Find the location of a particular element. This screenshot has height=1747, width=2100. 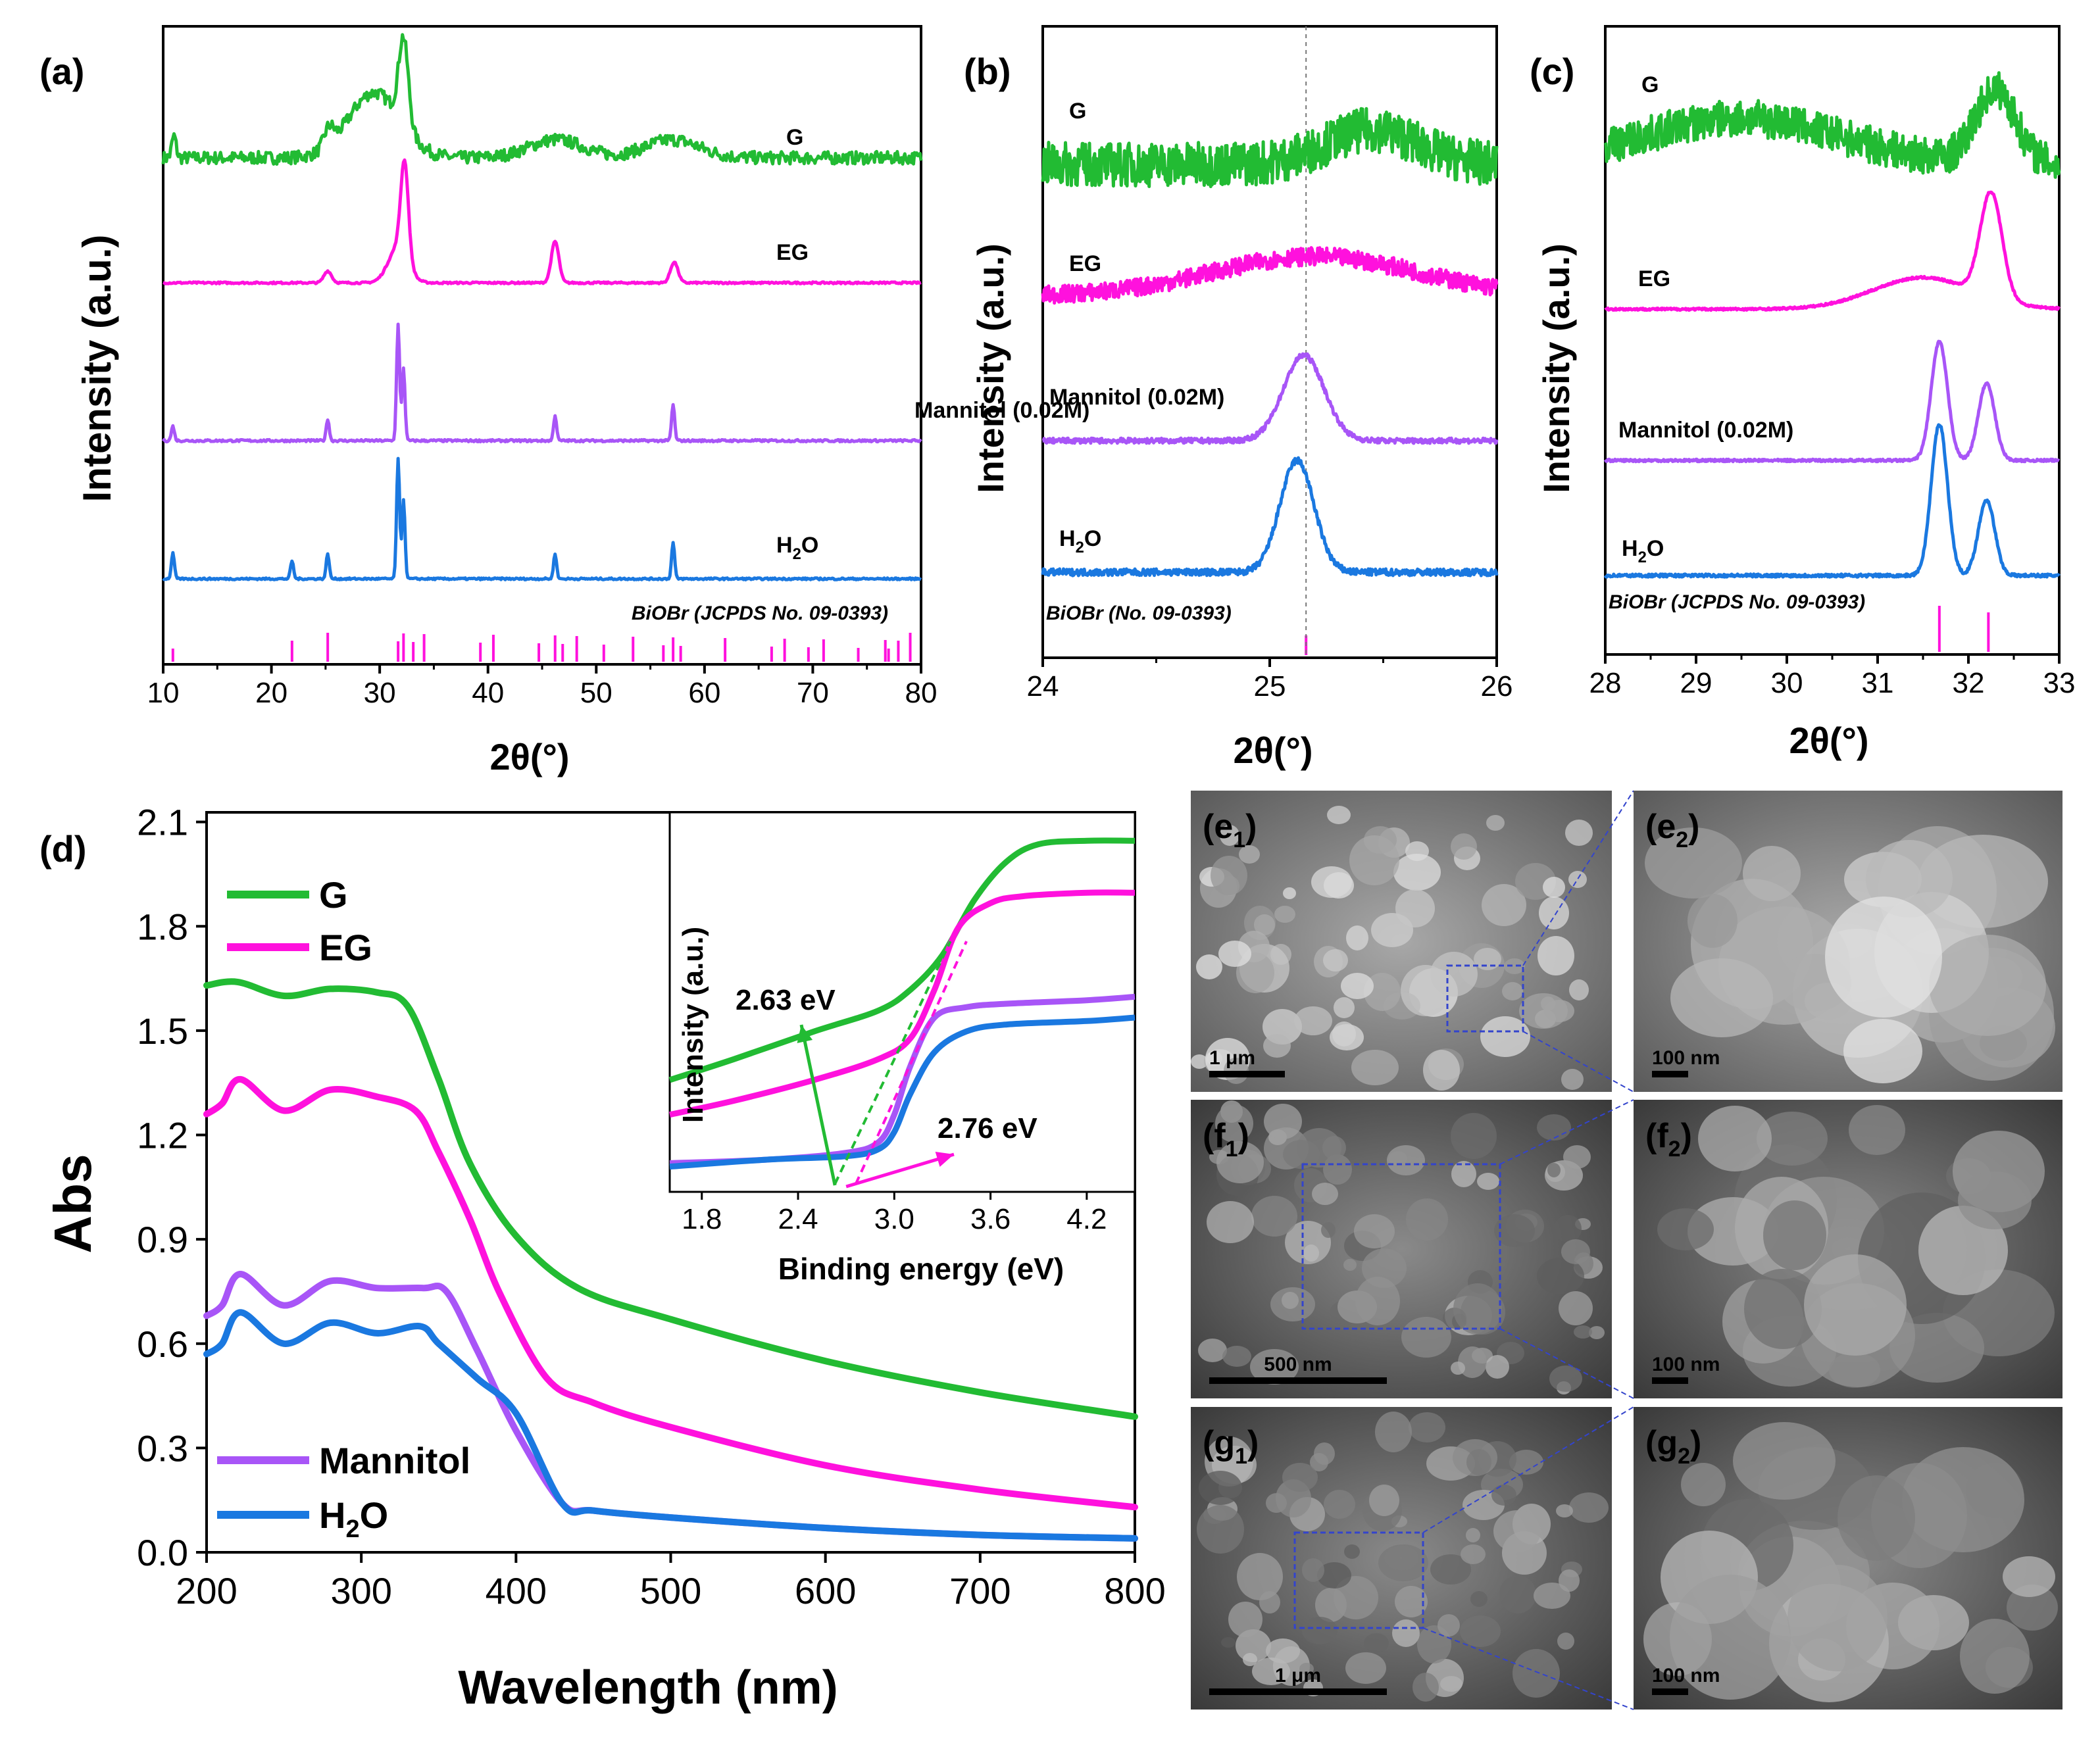

reference-label-c: BiOBr (JCPDS No. 09-0393) is located at coordinates (1737, 602).